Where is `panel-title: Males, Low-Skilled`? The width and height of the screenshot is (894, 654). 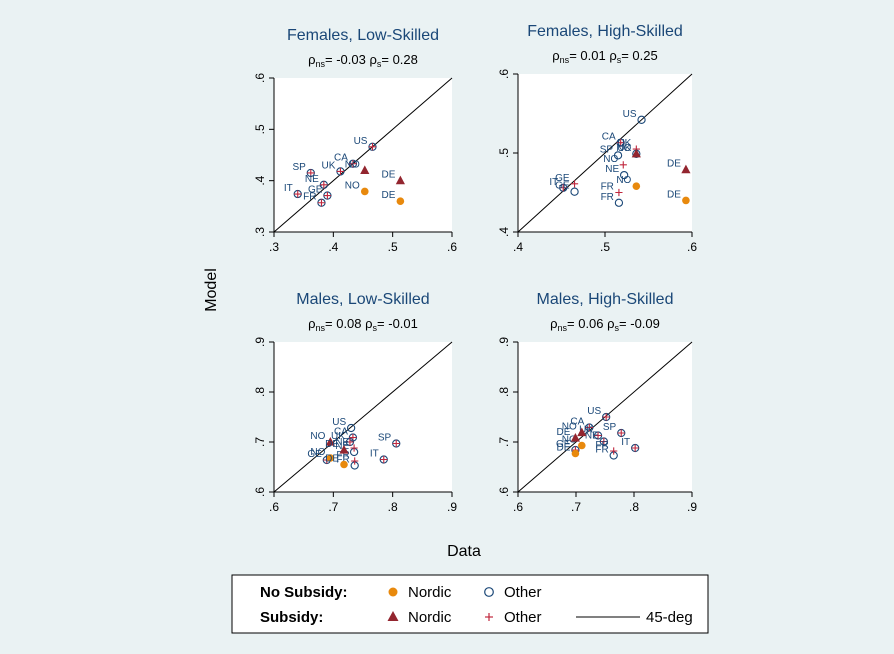
panel-title: Males, Low-Skilled is located at coordinates (362, 299).